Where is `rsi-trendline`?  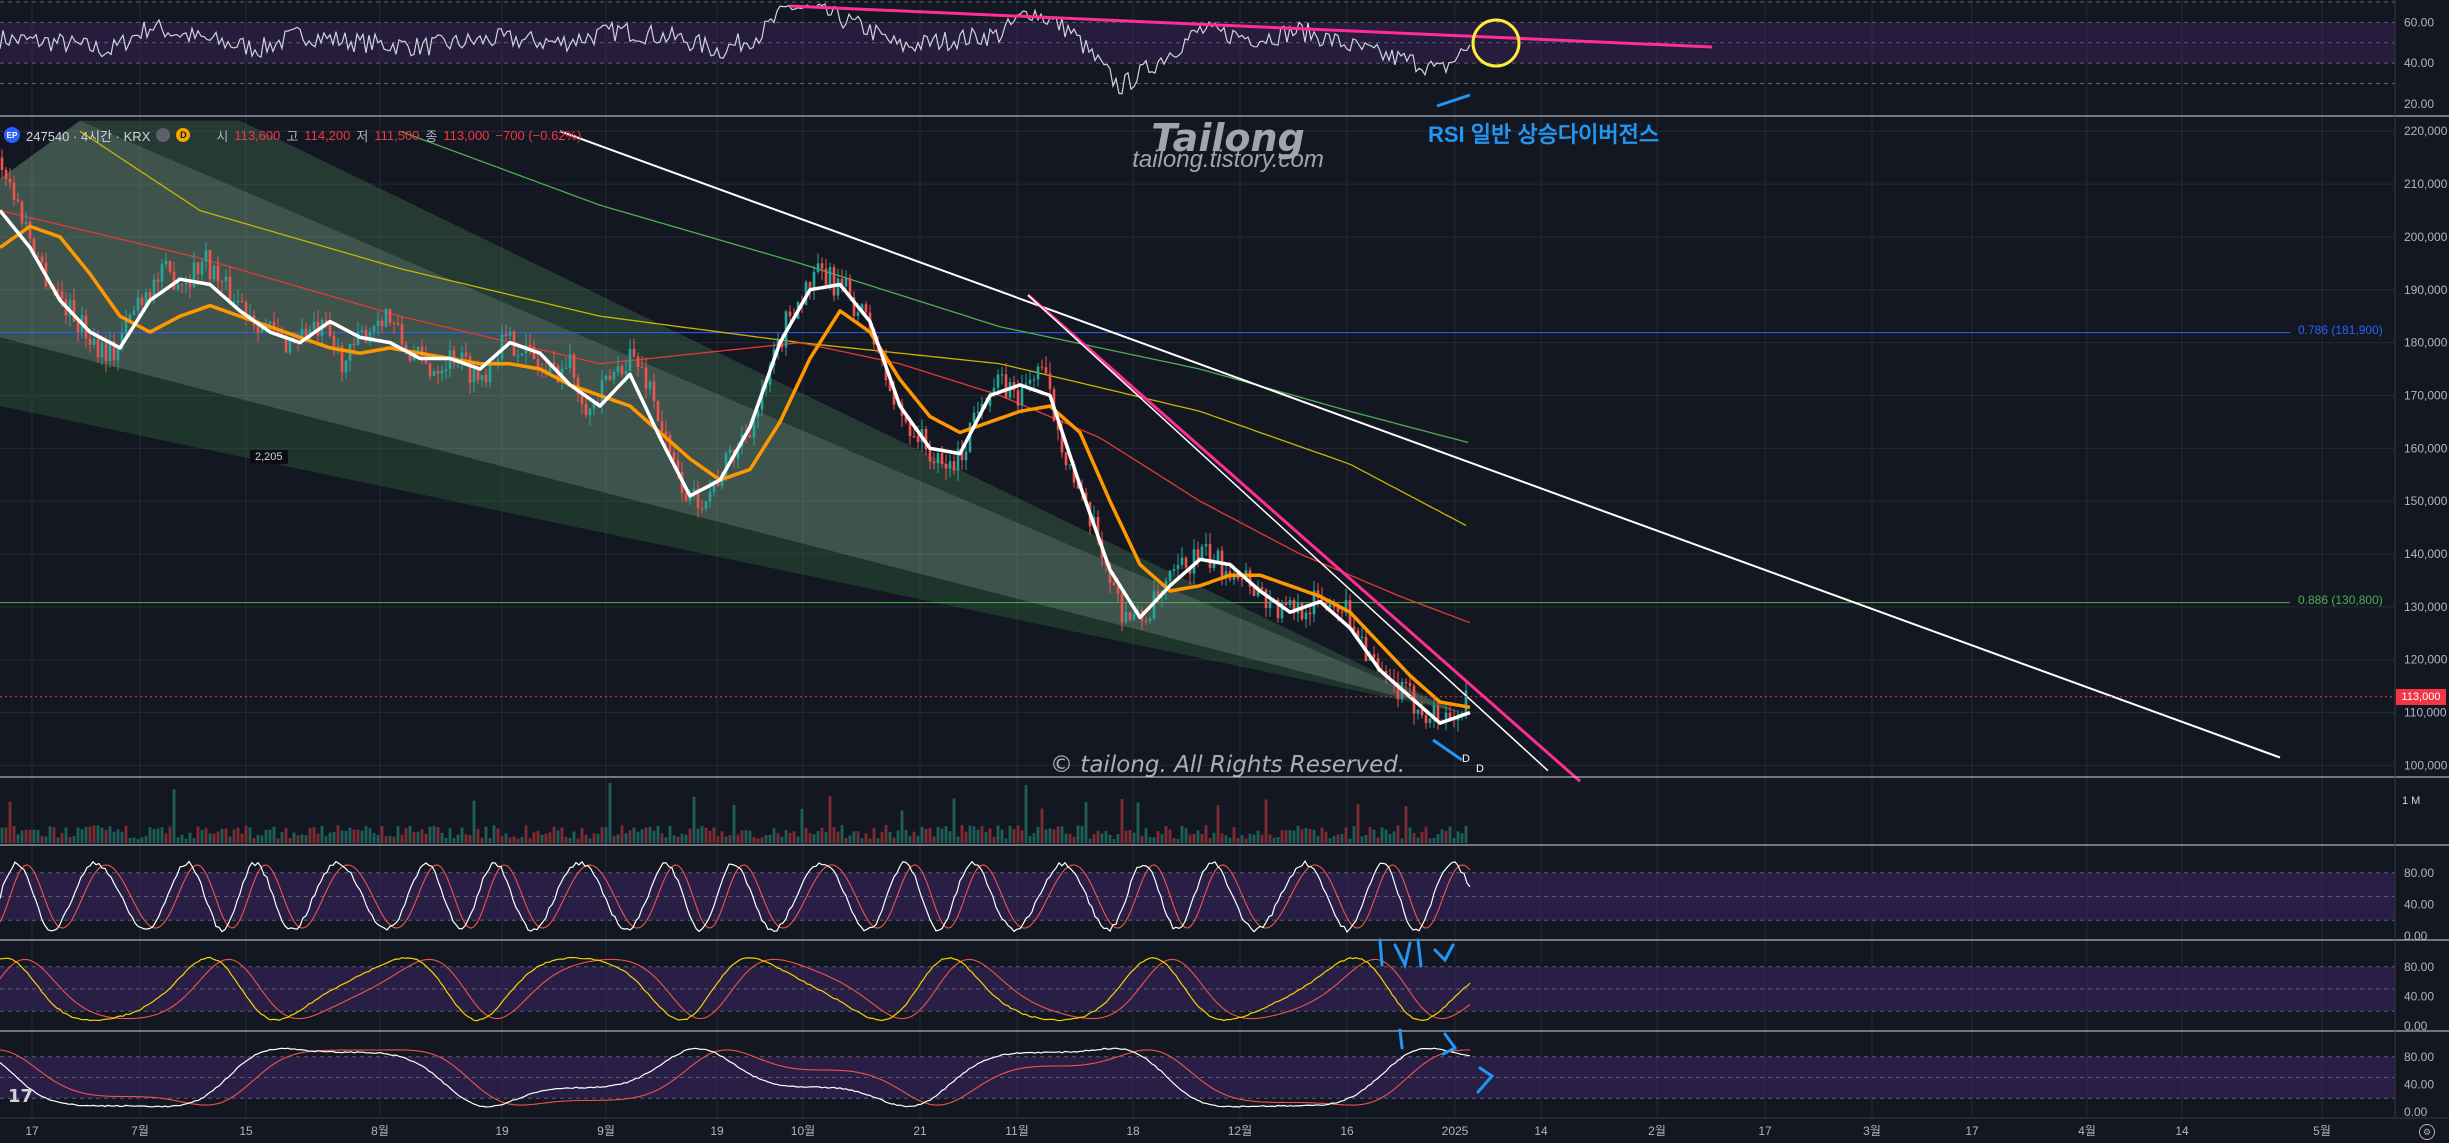 rsi-trendline is located at coordinates (1251, 26).